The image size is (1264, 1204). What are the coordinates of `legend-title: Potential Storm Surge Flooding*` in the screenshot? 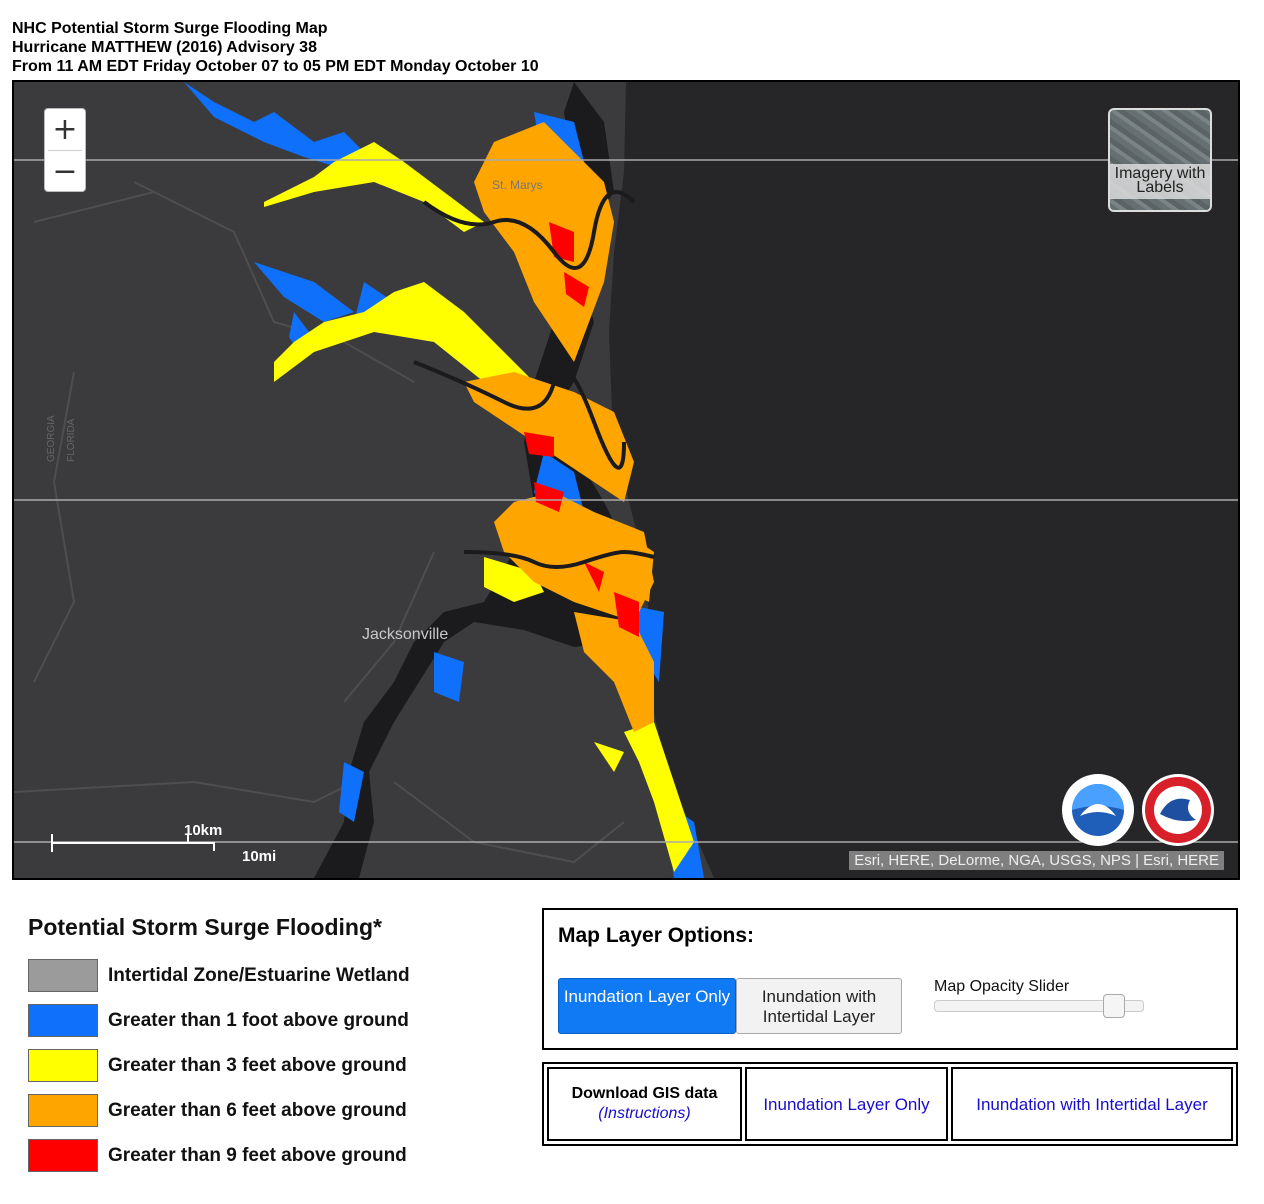 It's located at (205, 927).